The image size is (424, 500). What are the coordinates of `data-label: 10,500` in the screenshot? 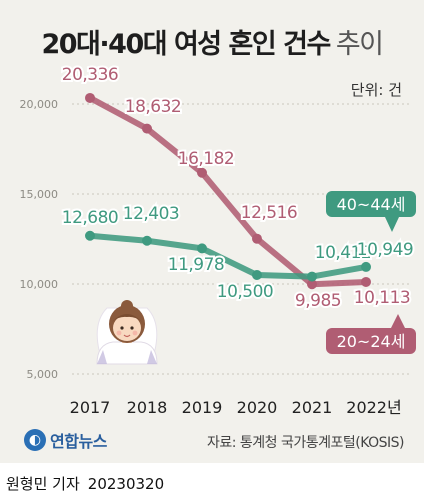 It's located at (245, 292).